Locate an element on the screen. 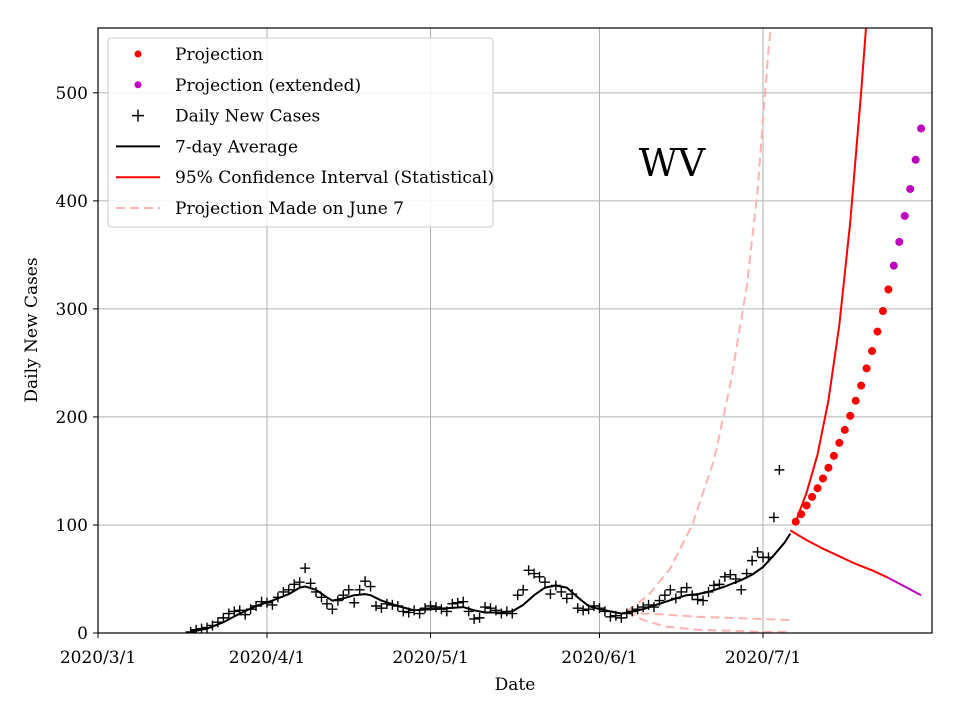  legend-label-projection_ext: Projection (extended) is located at coordinates (268, 86).